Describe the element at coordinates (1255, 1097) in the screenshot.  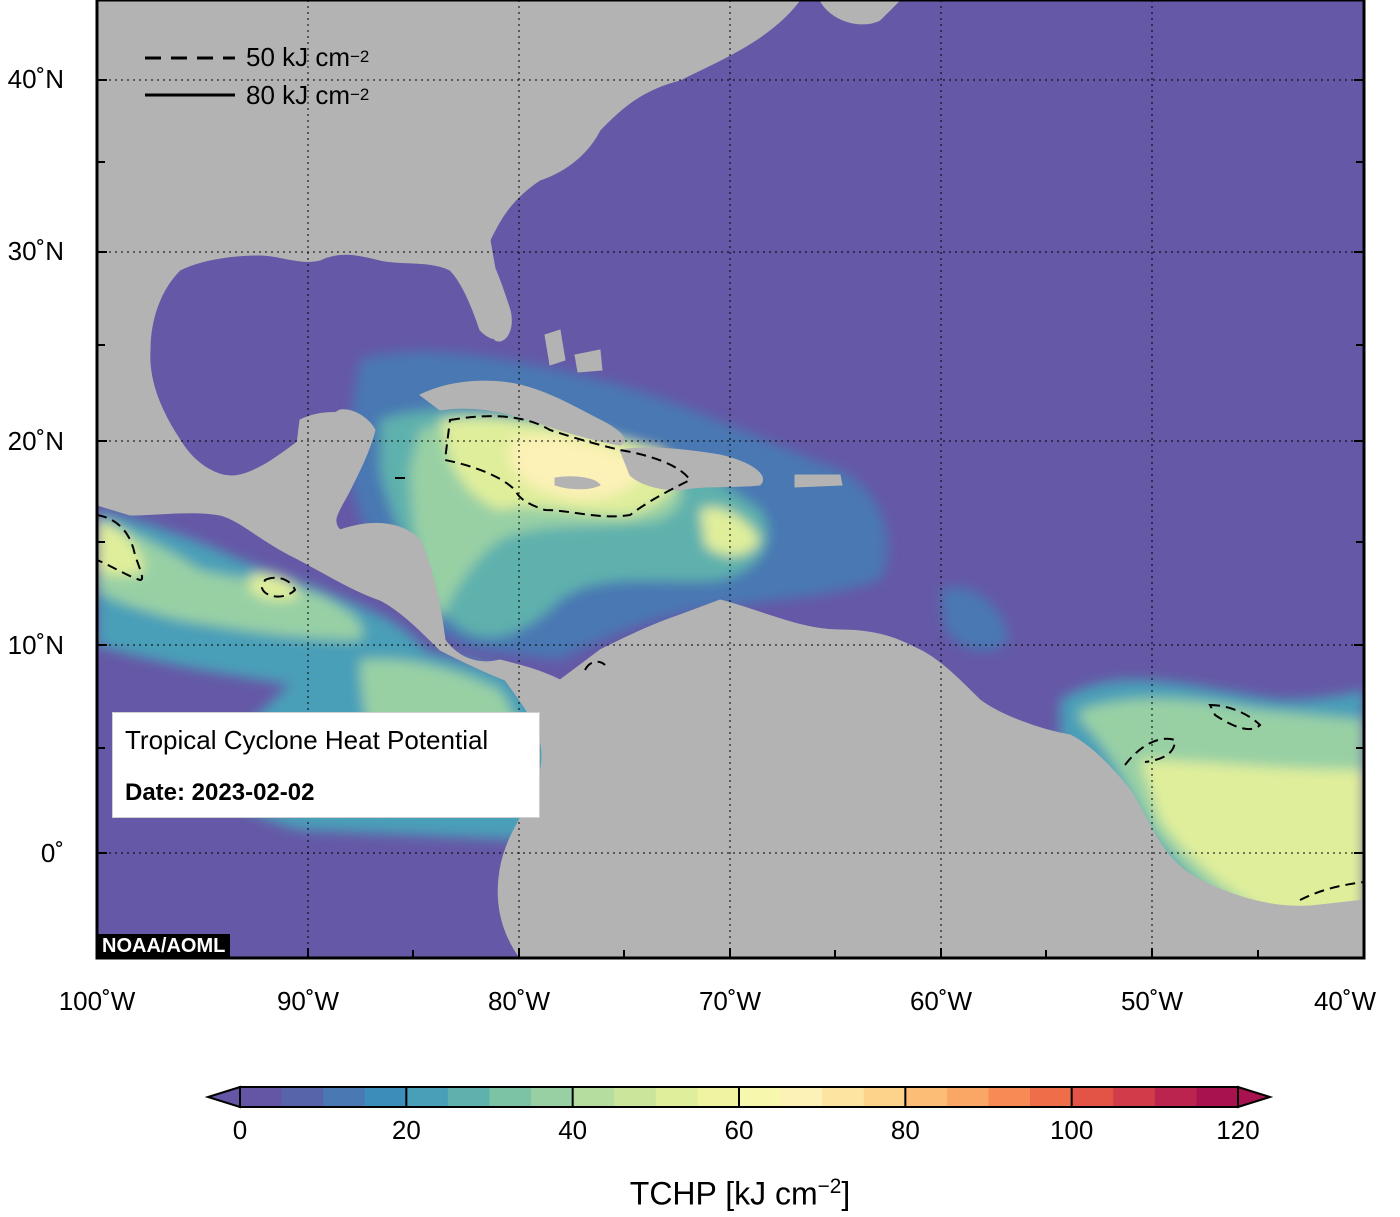
I see `colorbar-over-triangle` at that location.